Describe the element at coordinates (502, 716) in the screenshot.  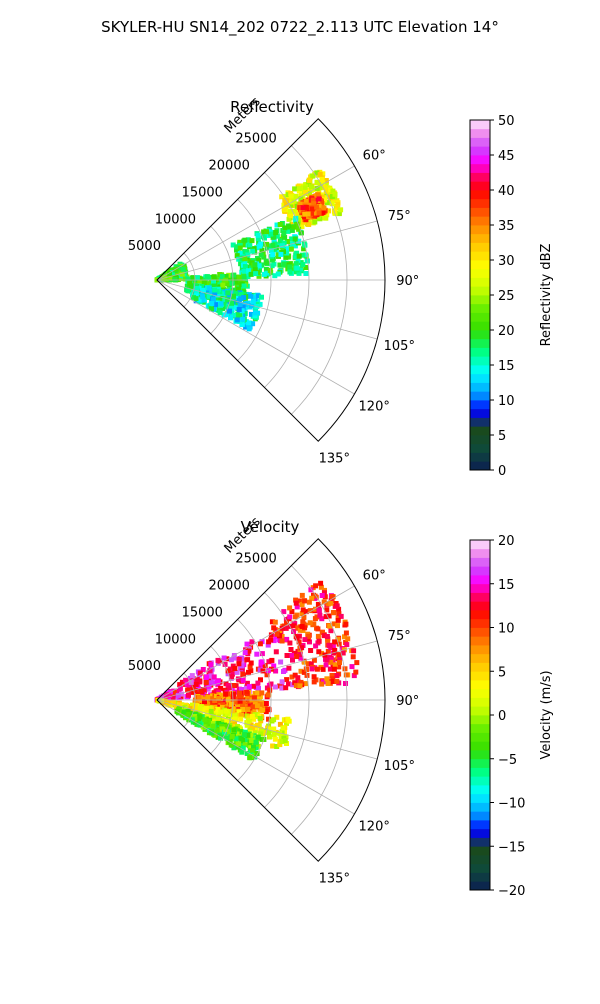
I see `colorbar-tick-label: 0` at that location.